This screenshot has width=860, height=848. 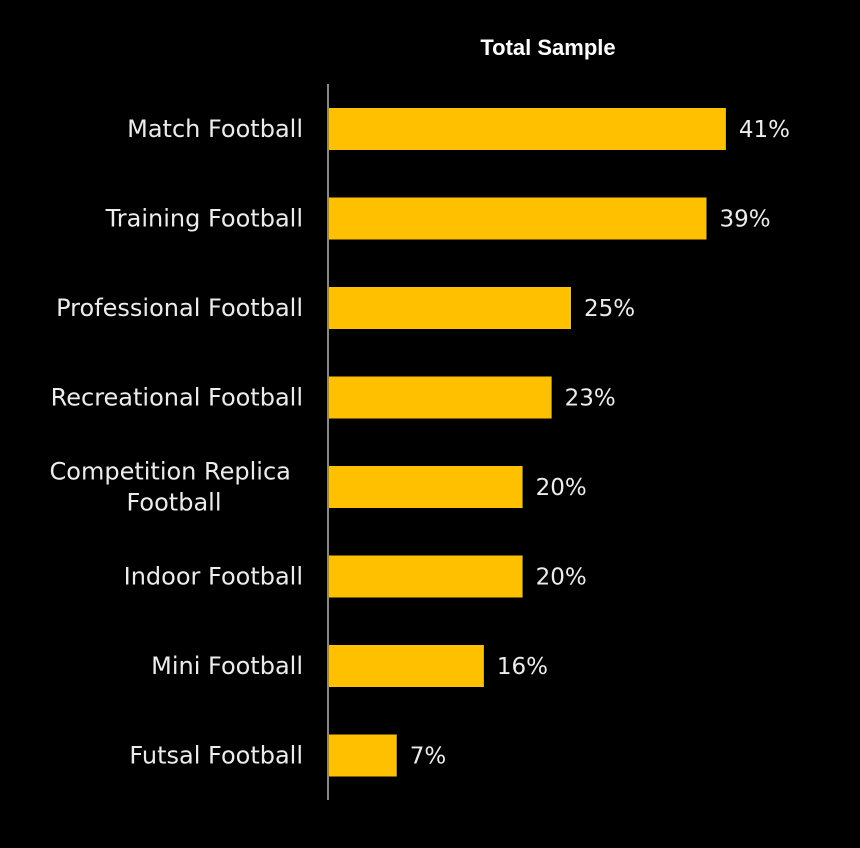 What do you see at coordinates (609, 309) in the screenshot?
I see `value-label: 25%` at bounding box center [609, 309].